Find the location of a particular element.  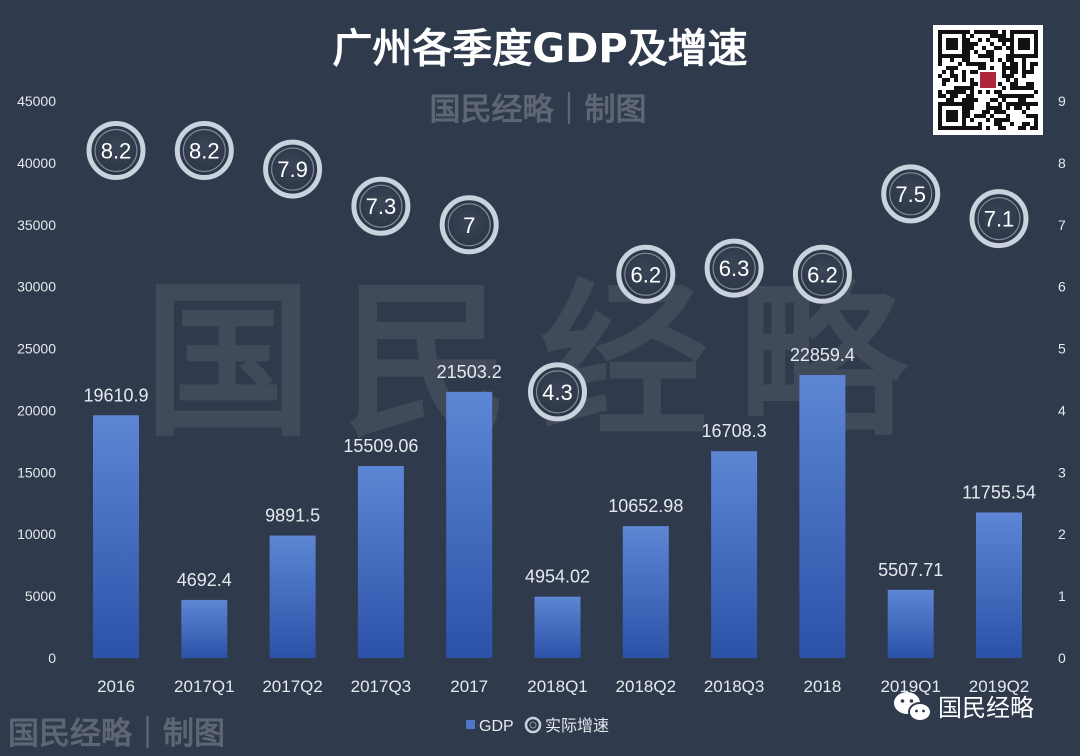

rate-marker: 7.3 is located at coordinates (381, 206).